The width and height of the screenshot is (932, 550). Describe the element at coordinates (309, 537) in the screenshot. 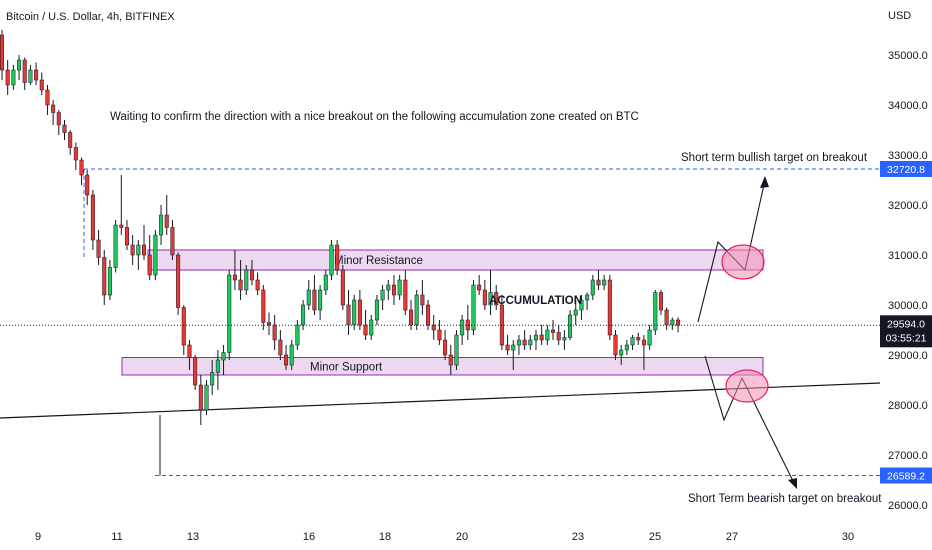

I see `x-tick-label: 16` at that location.